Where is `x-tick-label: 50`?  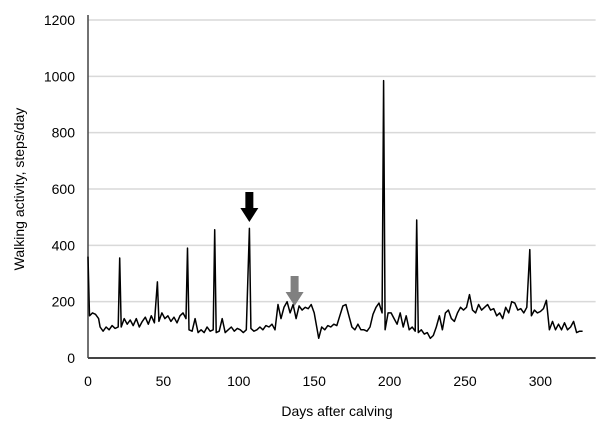 x-tick-label: 50 is located at coordinates (164, 381).